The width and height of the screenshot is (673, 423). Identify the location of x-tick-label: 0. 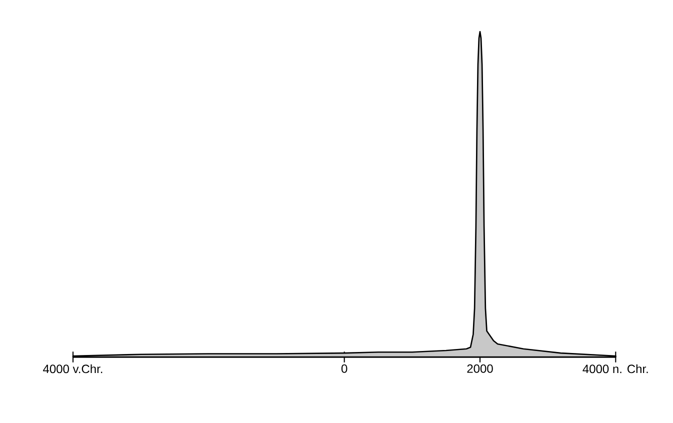
(344, 368).